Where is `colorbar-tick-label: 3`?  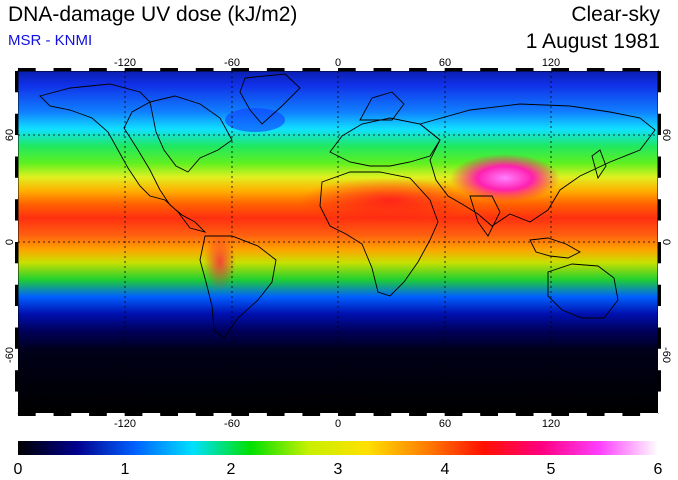 colorbar-tick-label: 3 is located at coordinates (338, 469).